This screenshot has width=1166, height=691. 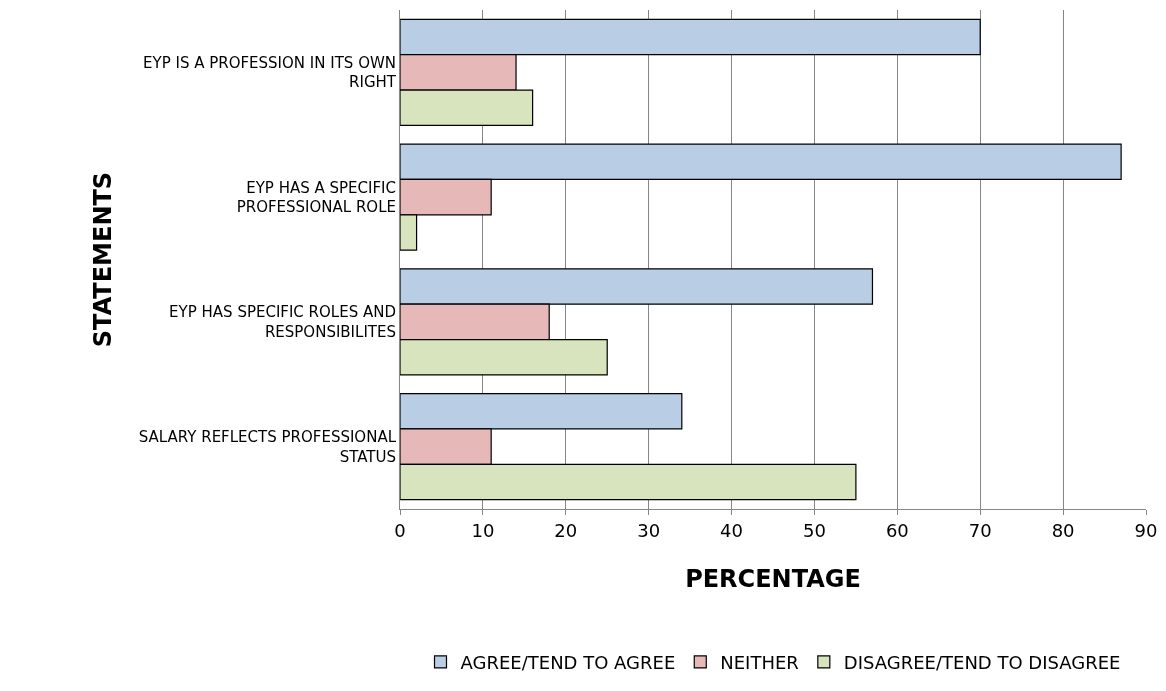 I want to click on legend-label: DISAGREE/TEND TO DISAGREE, so click(x=982, y=662).